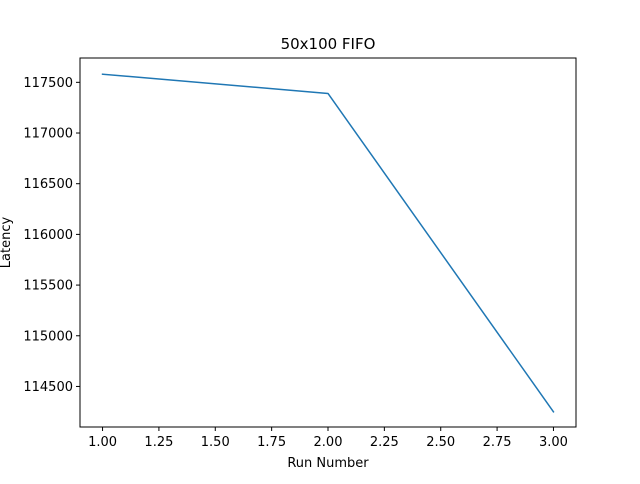 The image size is (640, 484). Describe the element at coordinates (48, 83) in the screenshot. I see `y-tick-label: 117500` at that location.